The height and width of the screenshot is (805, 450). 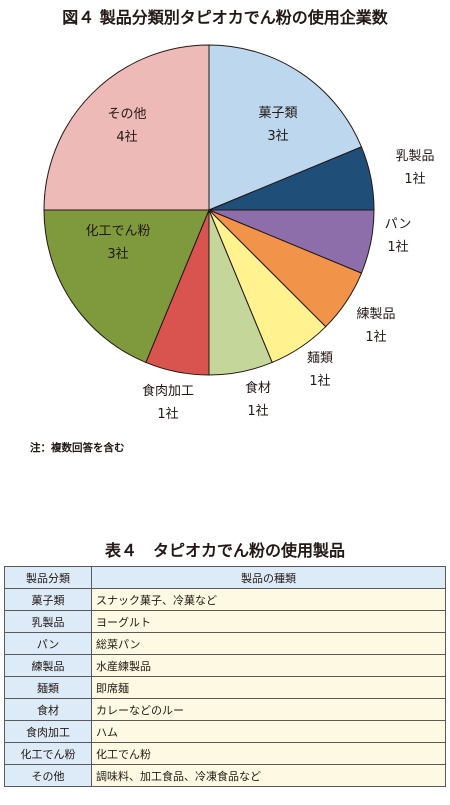 I want to click on row-products: 即席麺, so click(x=268, y=687).